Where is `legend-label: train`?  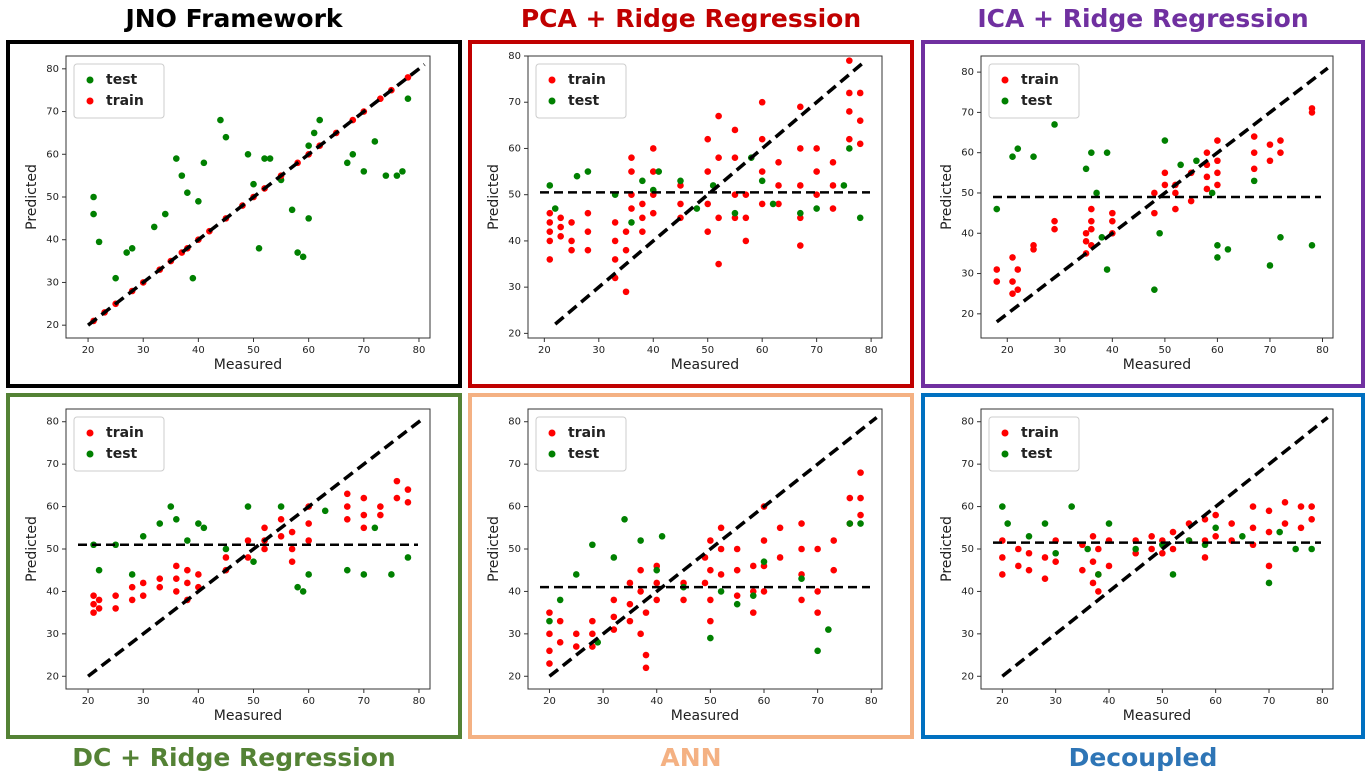 legend-label: train is located at coordinates (587, 433).